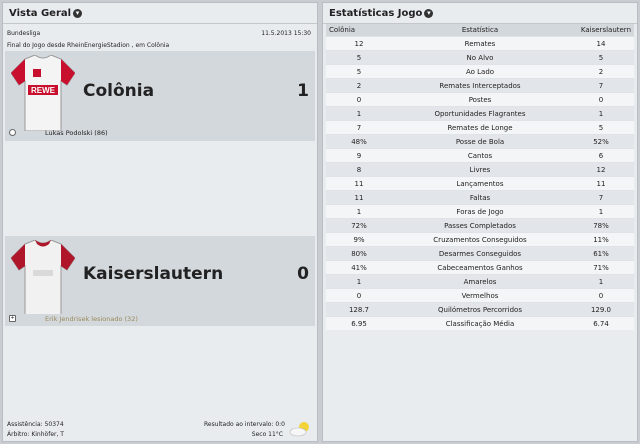  I want to click on stat-label: Cantos, so click(480, 155).